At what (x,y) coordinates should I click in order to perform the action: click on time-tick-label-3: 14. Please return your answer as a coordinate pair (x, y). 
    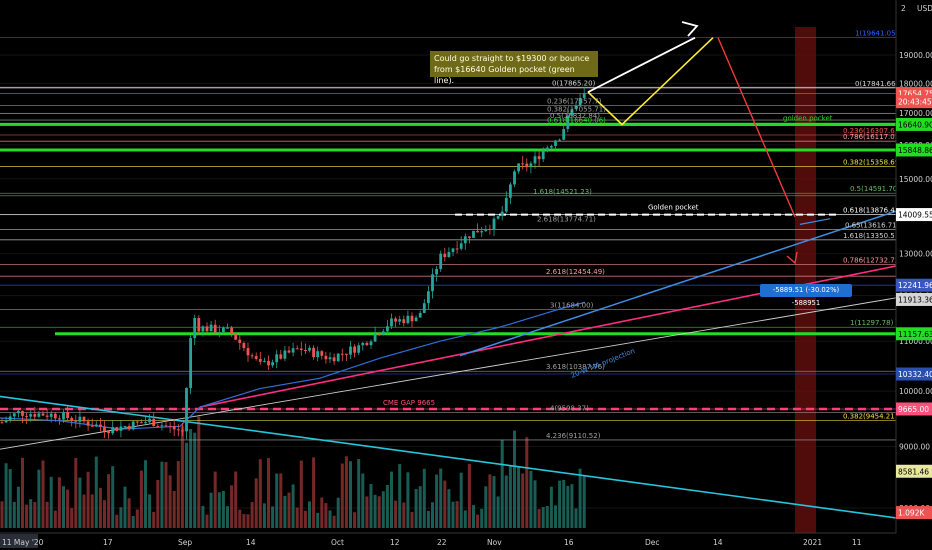
    Looking at the image, I should click on (251, 542).